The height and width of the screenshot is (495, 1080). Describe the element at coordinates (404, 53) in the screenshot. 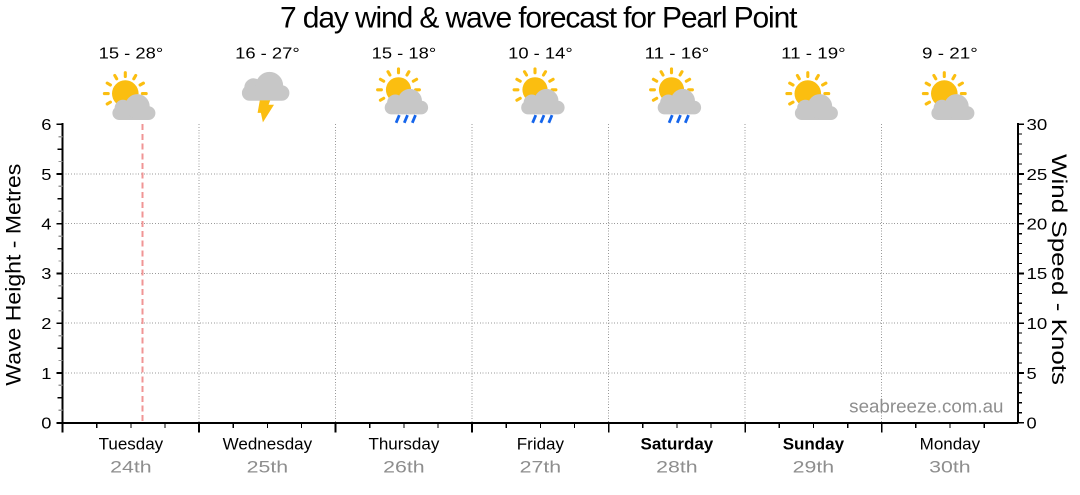

I see `svg-text: 15 - 18°` at that location.